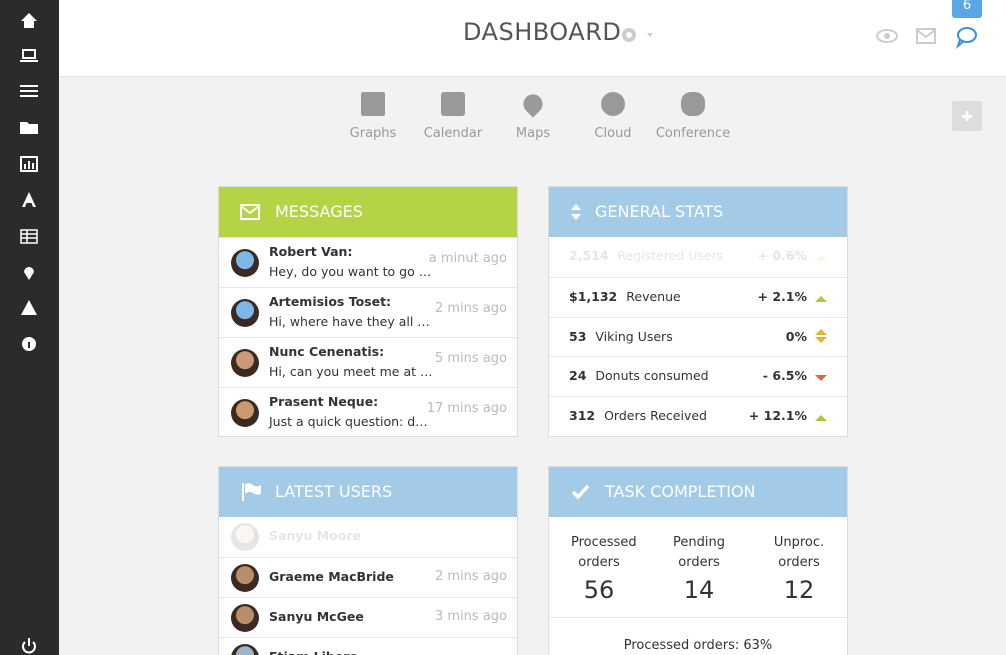 This screenshot has height=655, width=1006. Describe the element at coordinates (799, 552) in the screenshot. I see `task-label: Unproc. orders` at that location.